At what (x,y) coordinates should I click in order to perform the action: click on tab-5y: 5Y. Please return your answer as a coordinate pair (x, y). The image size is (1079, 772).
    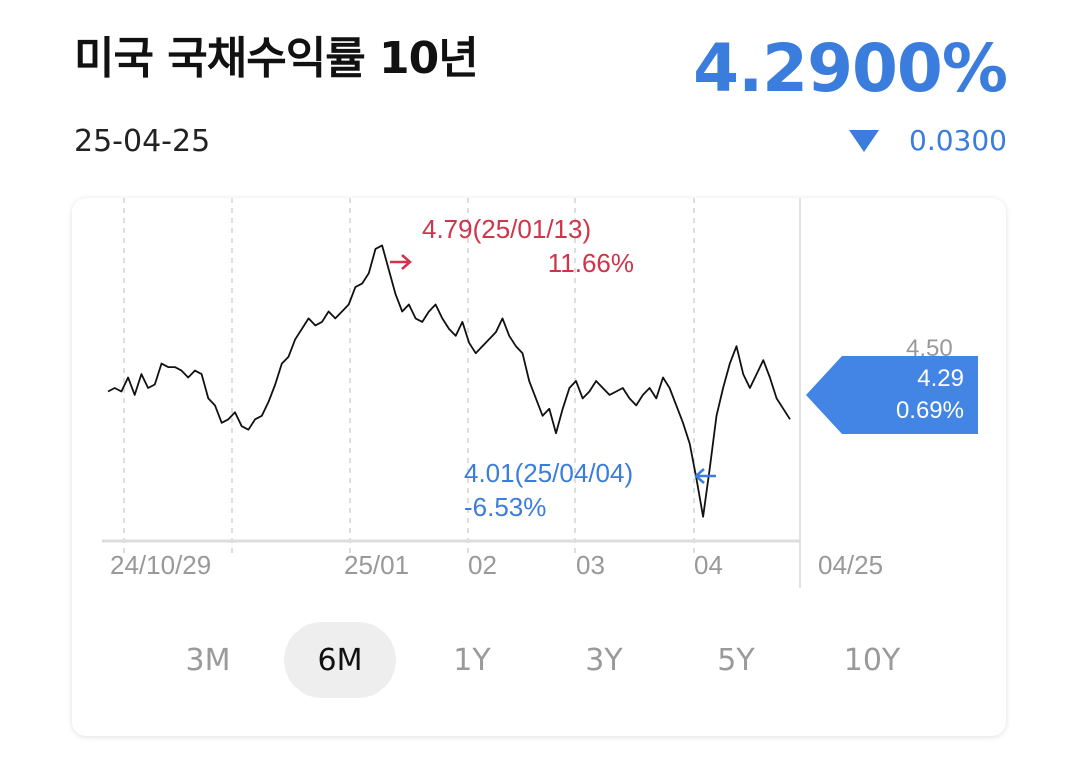
    Looking at the image, I should click on (736, 660).